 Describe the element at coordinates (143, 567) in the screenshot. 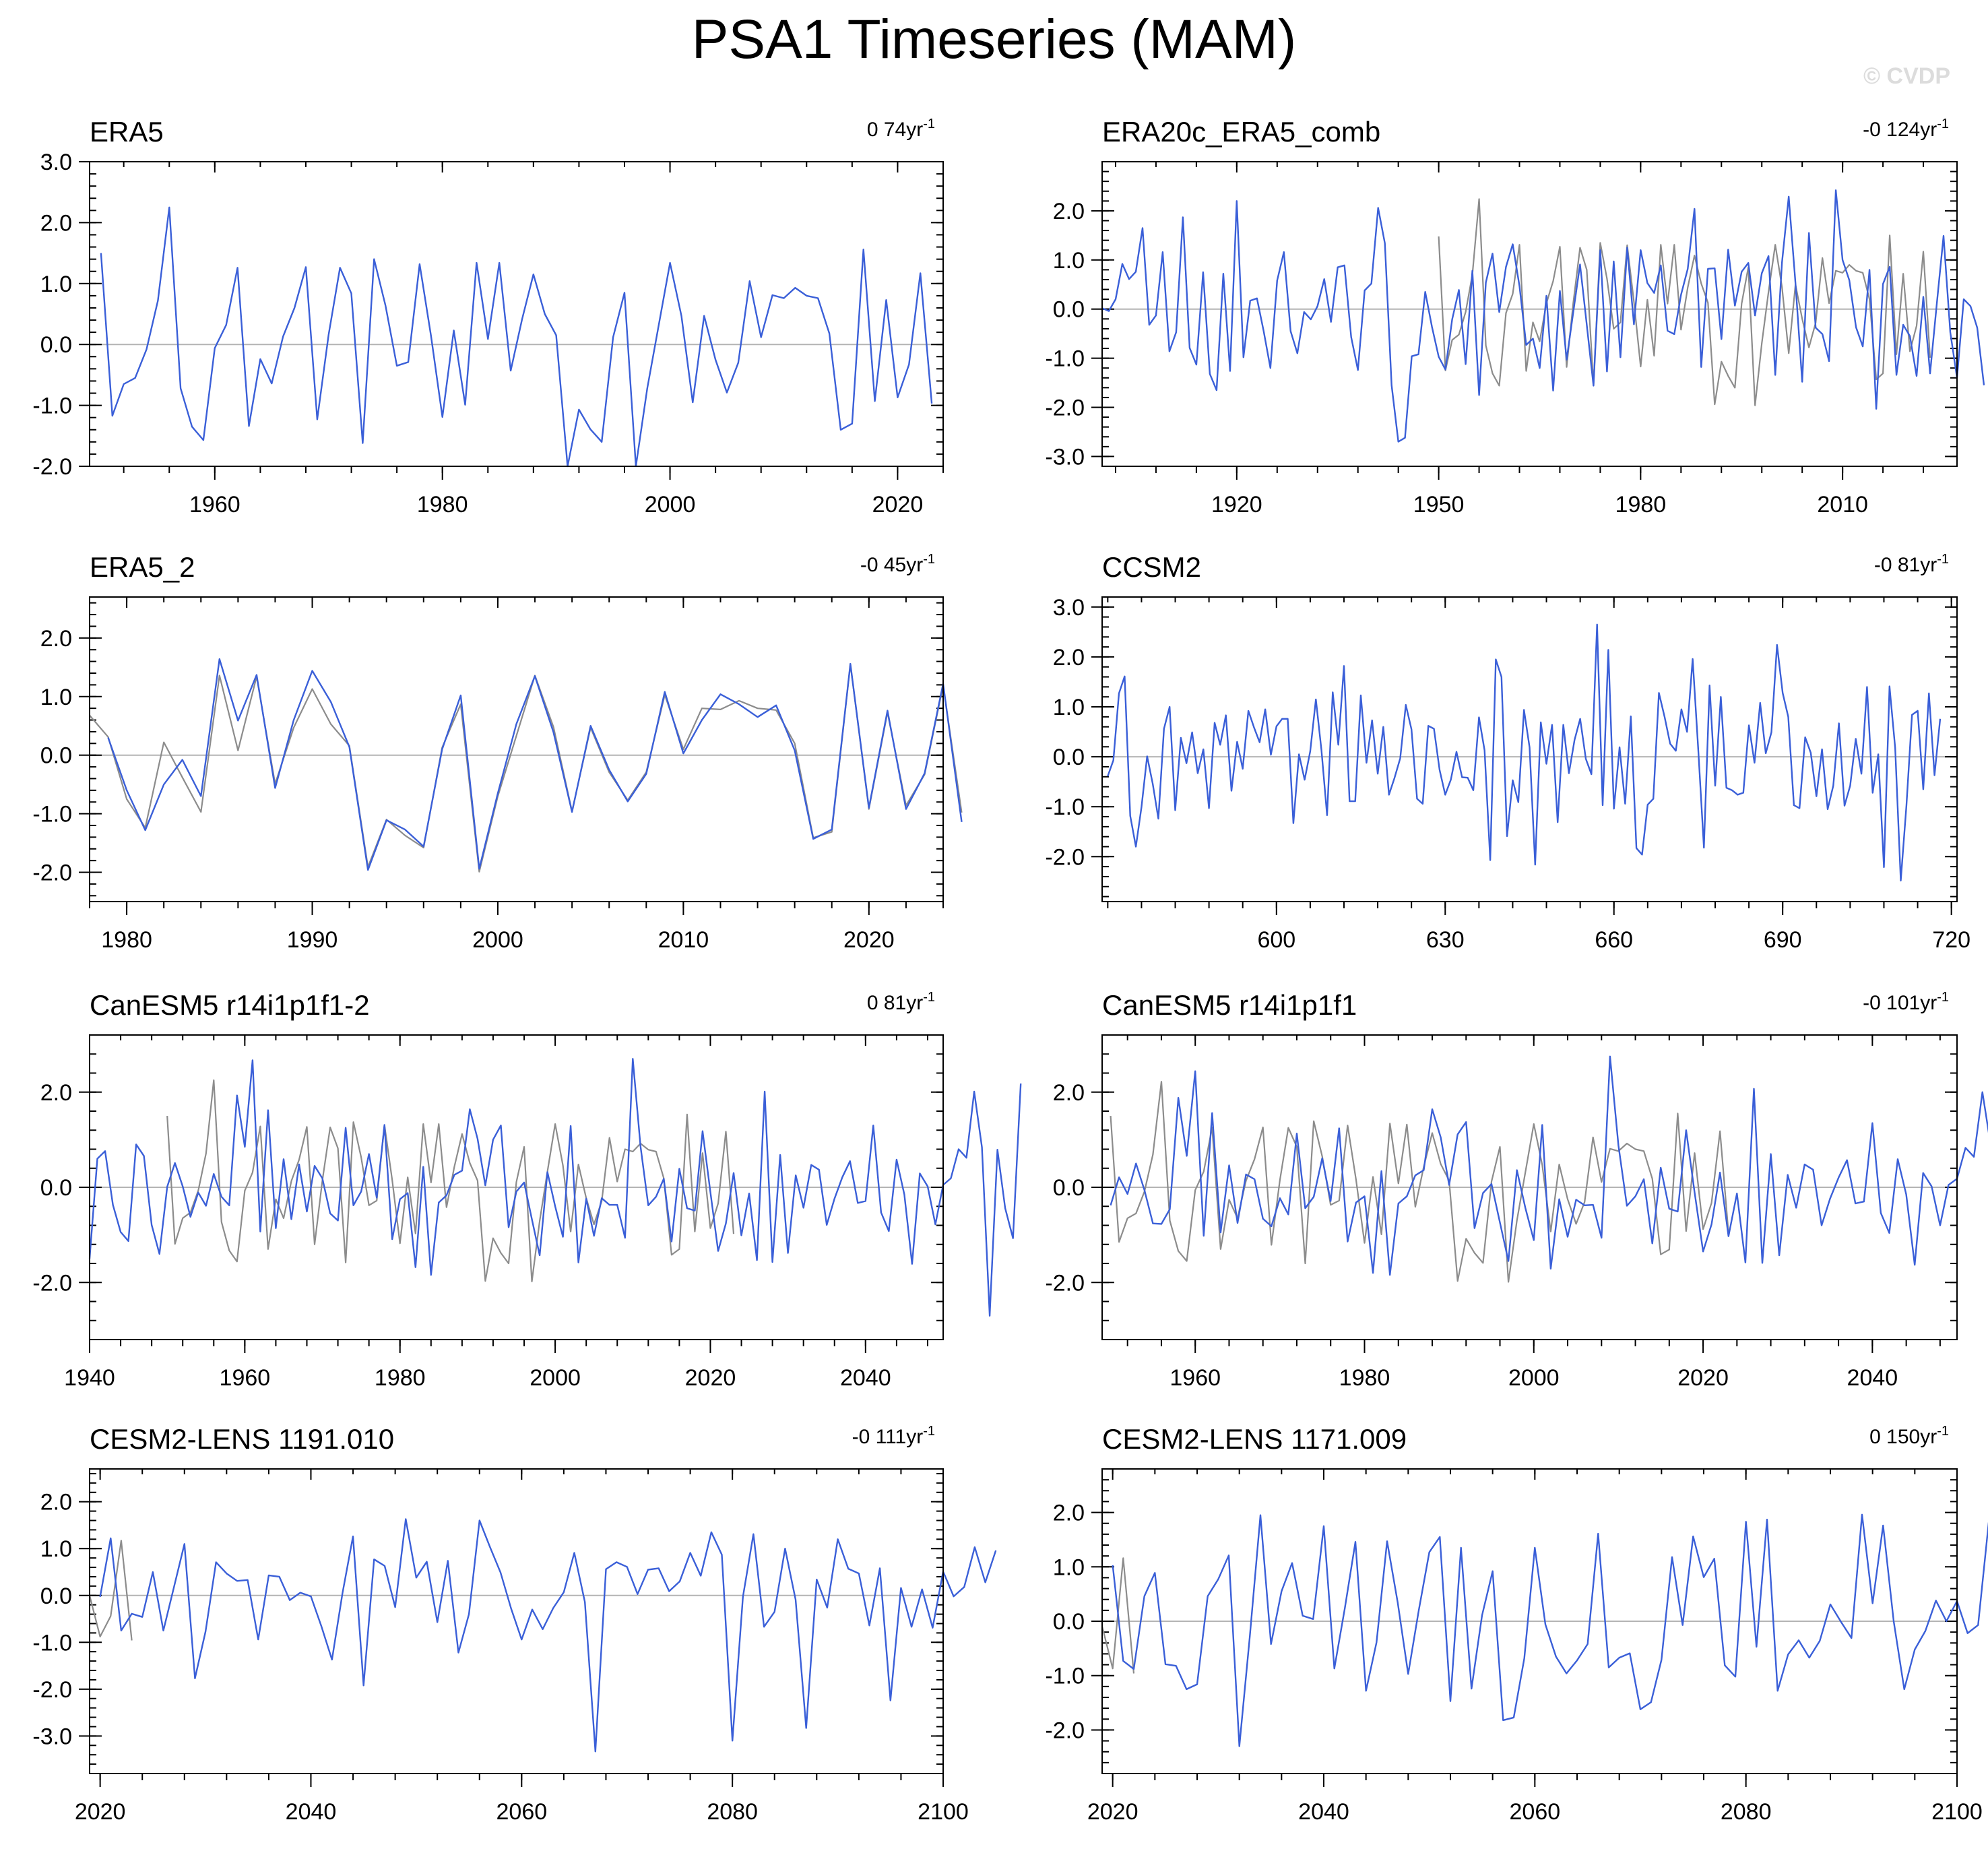

I see `panel-title: ERA5_2` at that location.